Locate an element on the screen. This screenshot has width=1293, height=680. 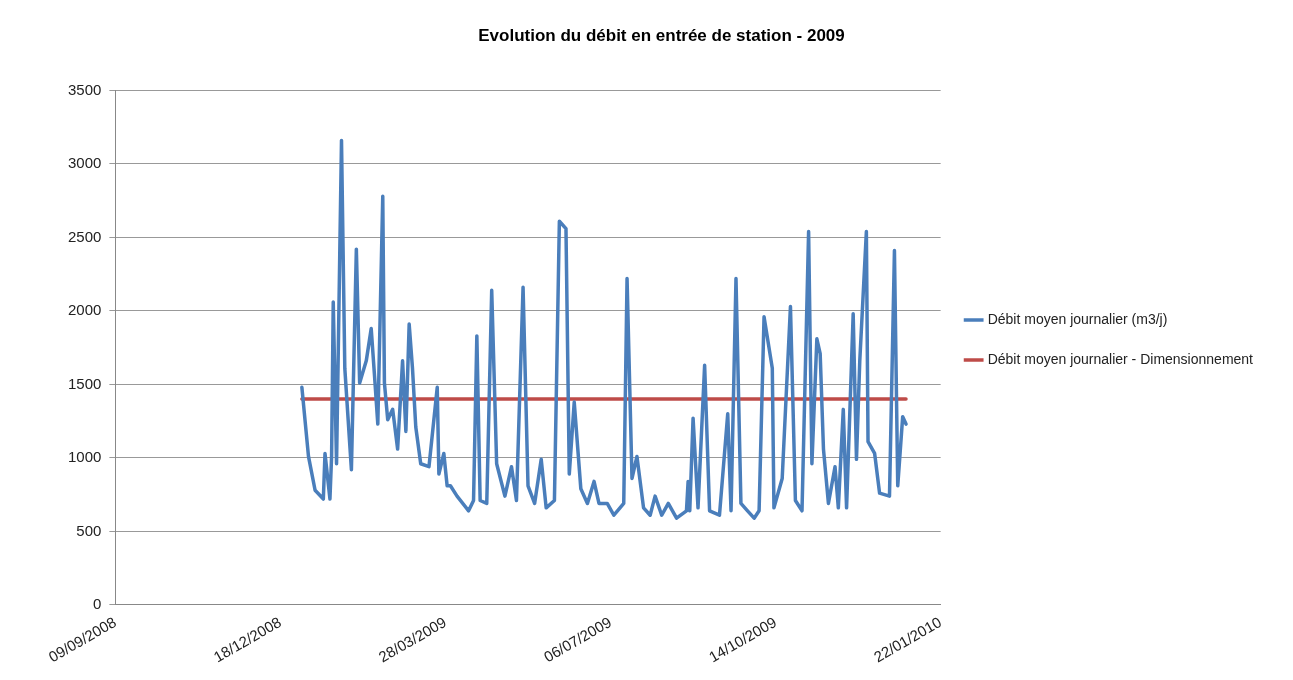
legend-label: Débit moyen journalier (m3/j) is located at coordinates (1077, 318).